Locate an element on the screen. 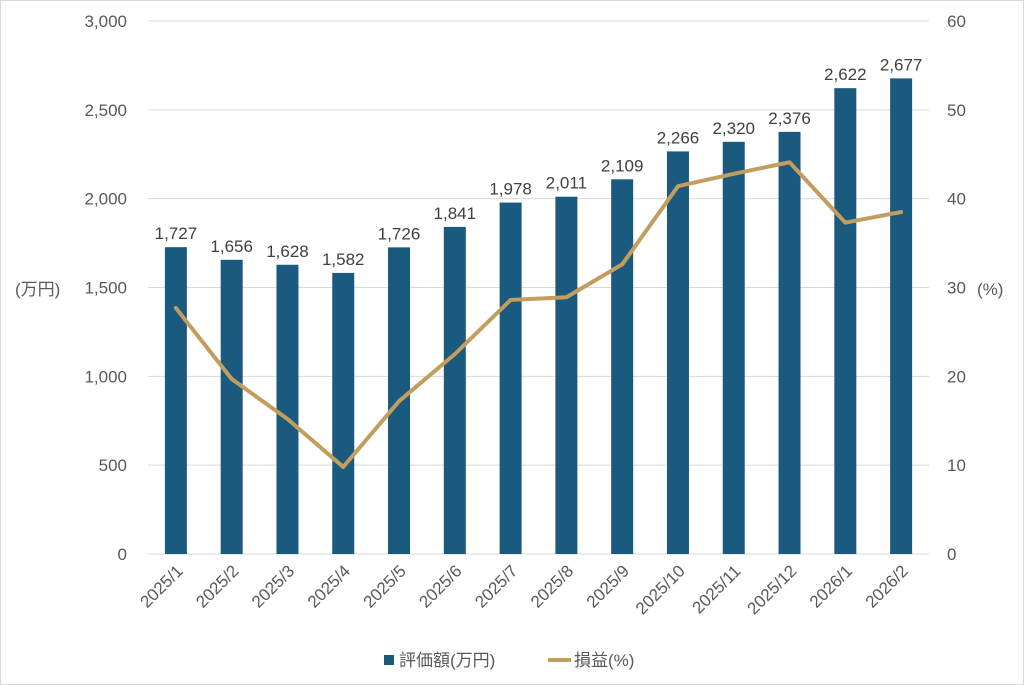 This screenshot has width=1024, height=685. right-tick-label: 30 is located at coordinates (956, 288).